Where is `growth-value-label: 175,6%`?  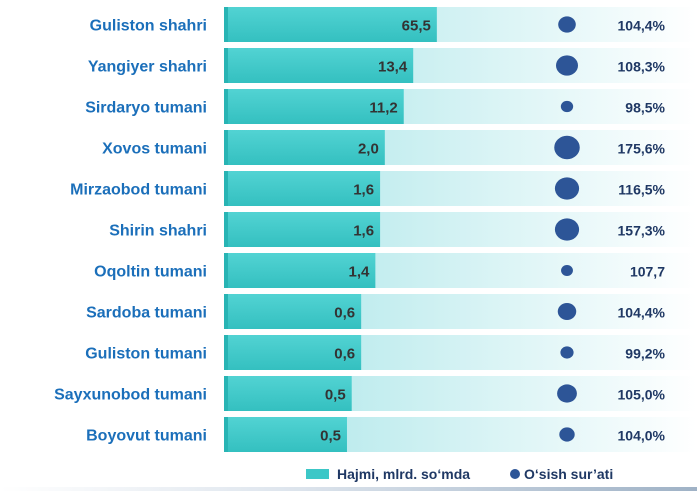
growth-value-label: 175,6% is located at coordinates (642, 149).